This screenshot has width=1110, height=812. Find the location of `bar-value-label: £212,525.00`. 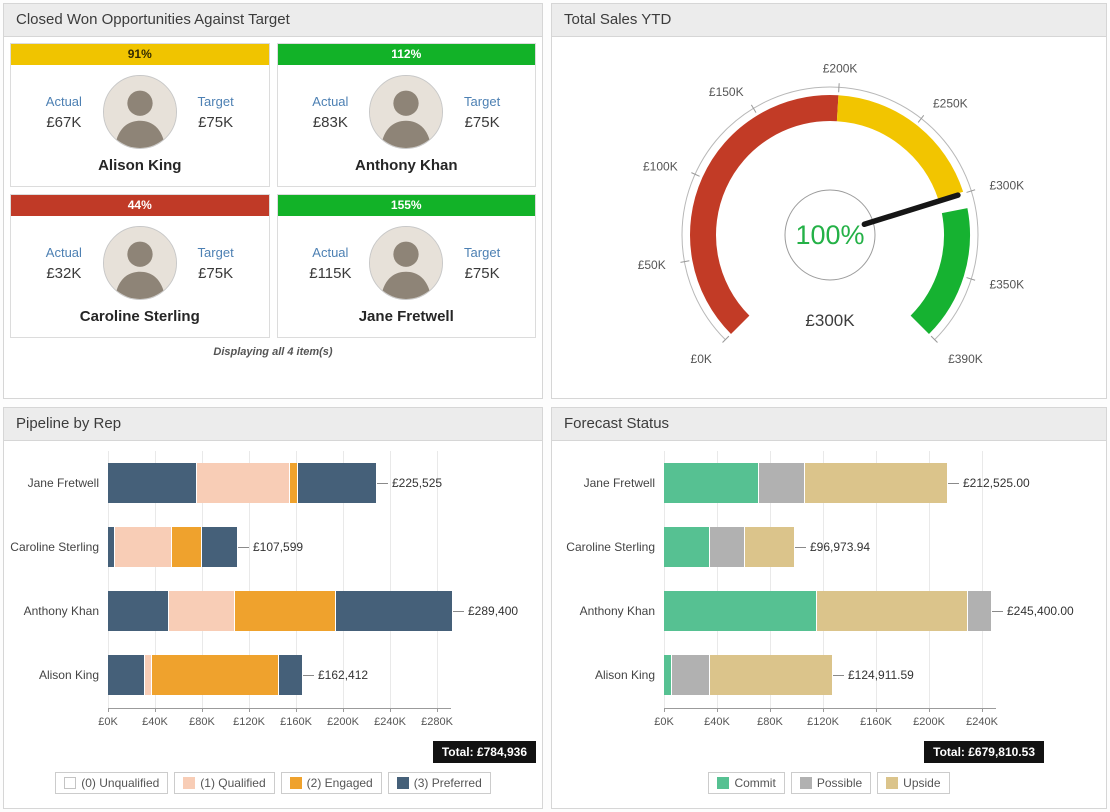

bar-value-label: £212,525.00 is located at coordinates (996, 483).